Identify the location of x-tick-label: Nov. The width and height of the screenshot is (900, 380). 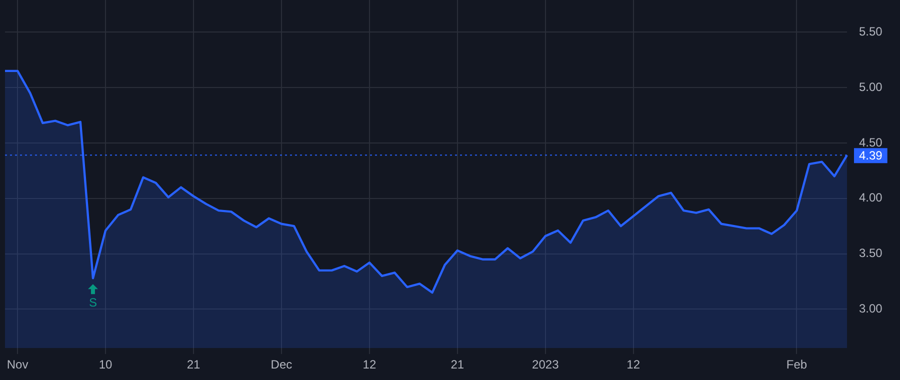
(17, 365).